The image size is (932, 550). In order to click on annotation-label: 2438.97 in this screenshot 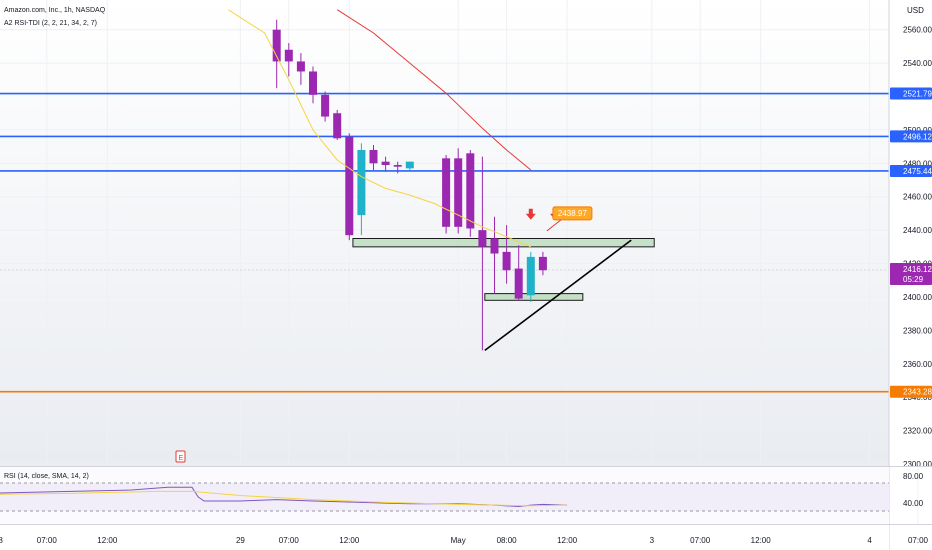, I will do `click(572, 213)`.